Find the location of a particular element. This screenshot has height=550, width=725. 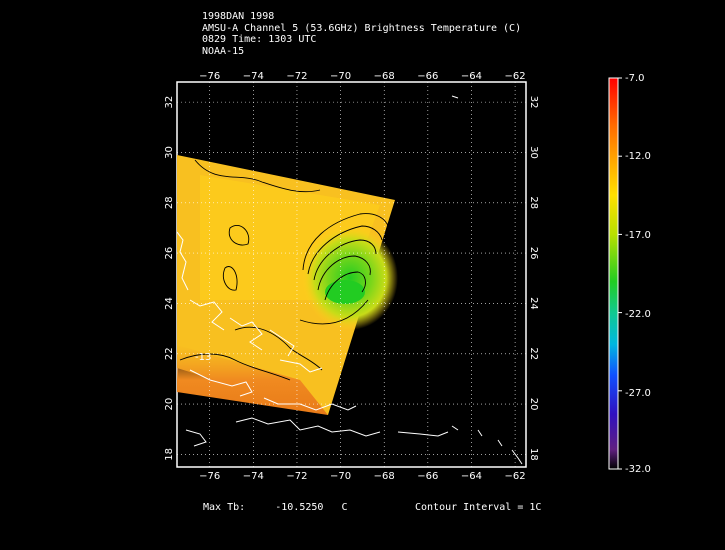

max-tb-readout: Max Tb: -10.5250 C is located at coordinates (275, 507).